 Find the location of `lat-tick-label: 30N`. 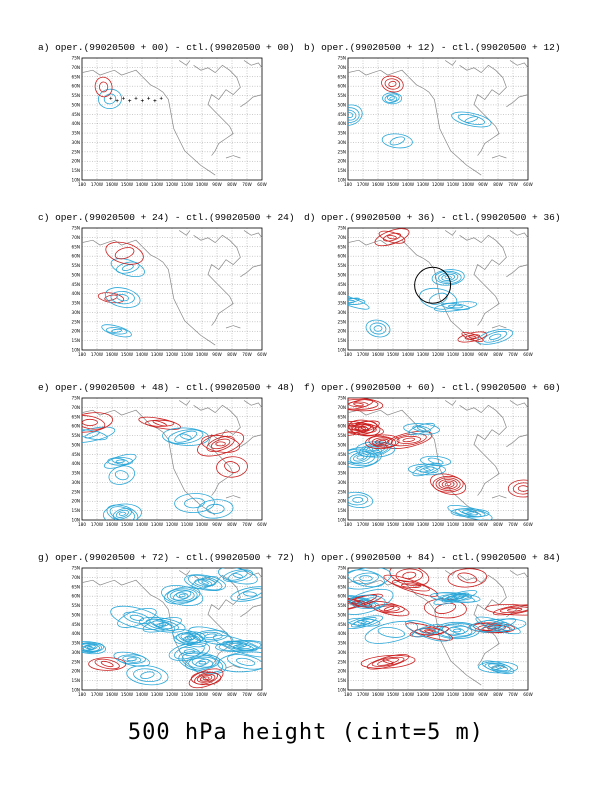

lat-tick-label: 30N is located at coordinates (76, 482).